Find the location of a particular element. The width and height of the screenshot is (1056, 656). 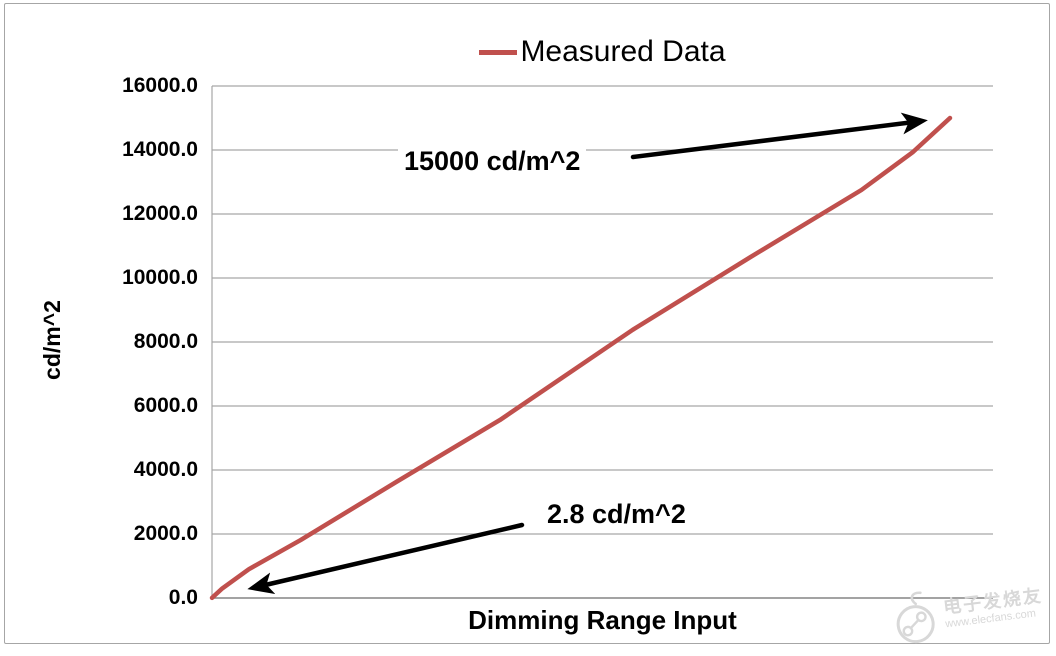

y-tick-label: 10000.0 is located at coordinates (160, 277).